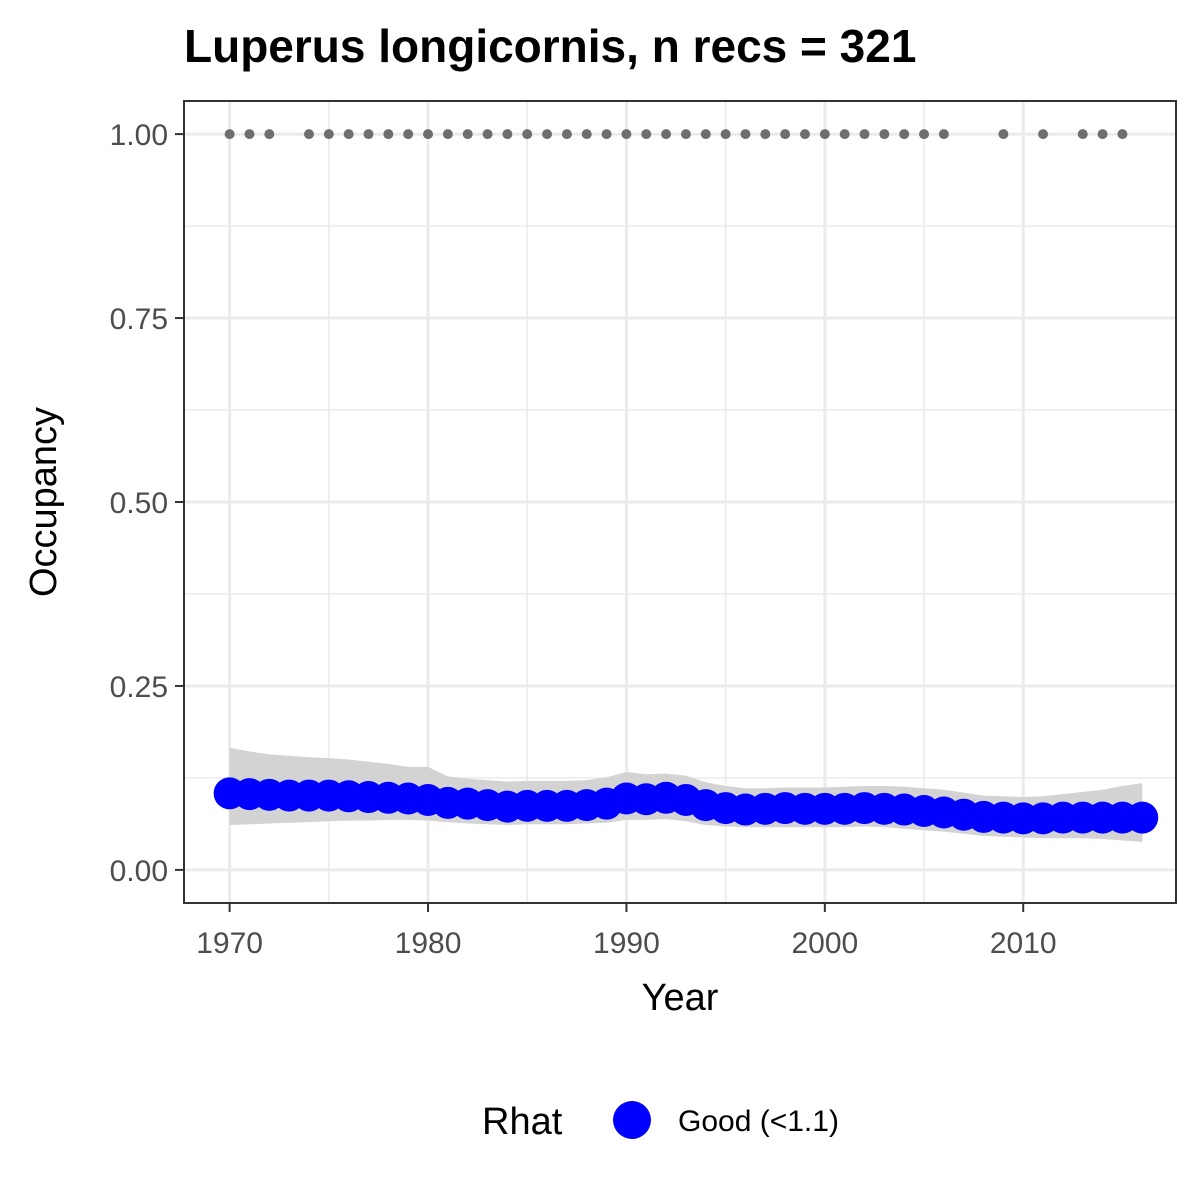 The image size is (1200, 1200). I want to click on y-tick-label: 0.00, so click(139, 871).